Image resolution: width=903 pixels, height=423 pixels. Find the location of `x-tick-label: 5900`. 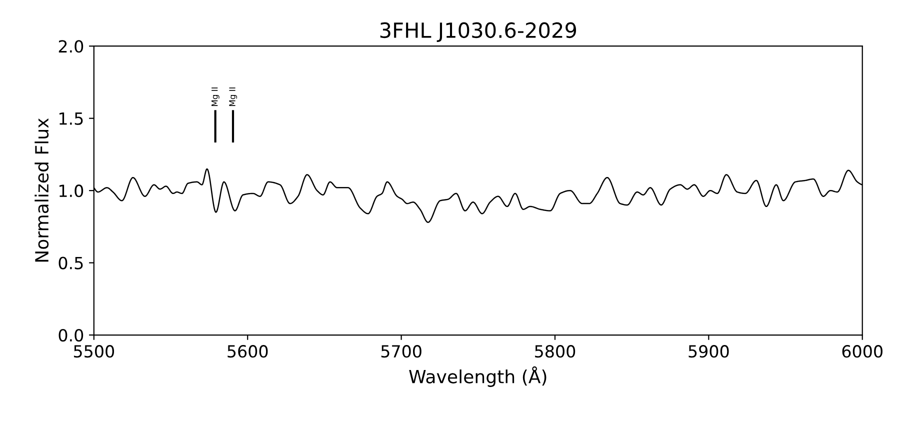

x-tick-label: 5900 is located at coordinates (708, 351).